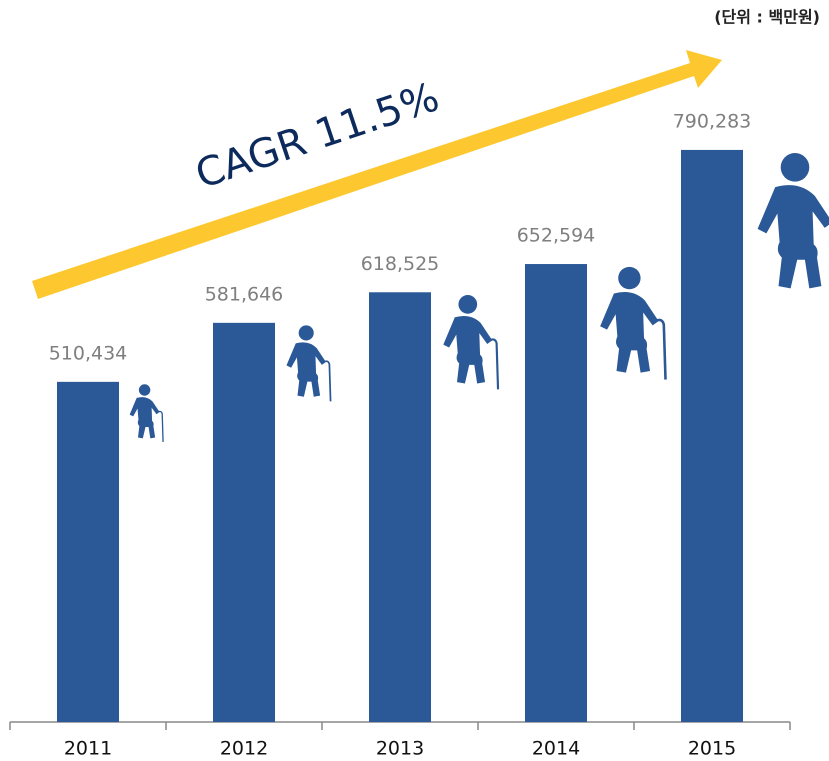 This screenshot has height=761, width=829. I want to click on x-tick-label: 2011, so click(88, 749).